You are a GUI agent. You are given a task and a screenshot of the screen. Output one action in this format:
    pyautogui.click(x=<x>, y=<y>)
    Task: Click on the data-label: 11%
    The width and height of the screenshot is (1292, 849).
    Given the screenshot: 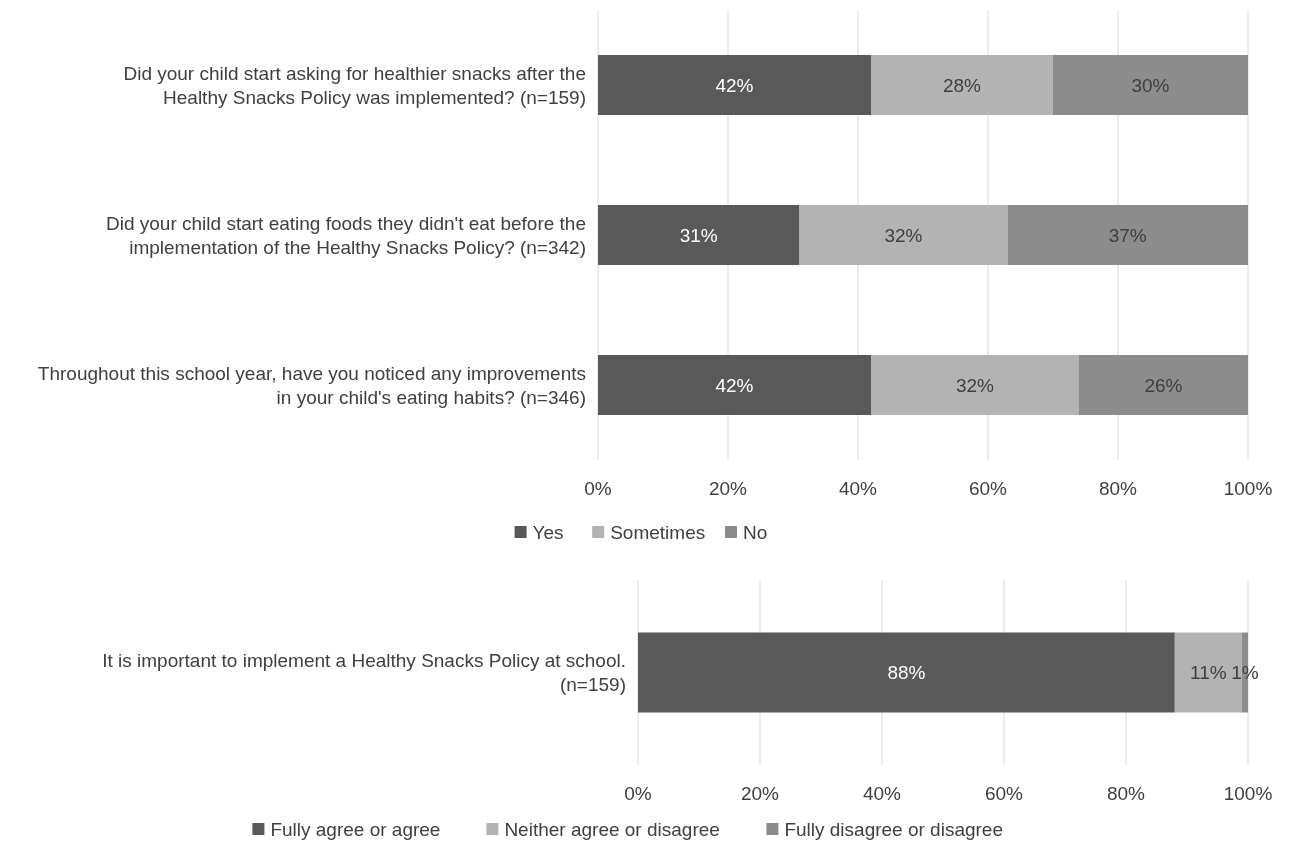 What is the action you would take?
    pyautogui.click(x=1208, y=673)
    